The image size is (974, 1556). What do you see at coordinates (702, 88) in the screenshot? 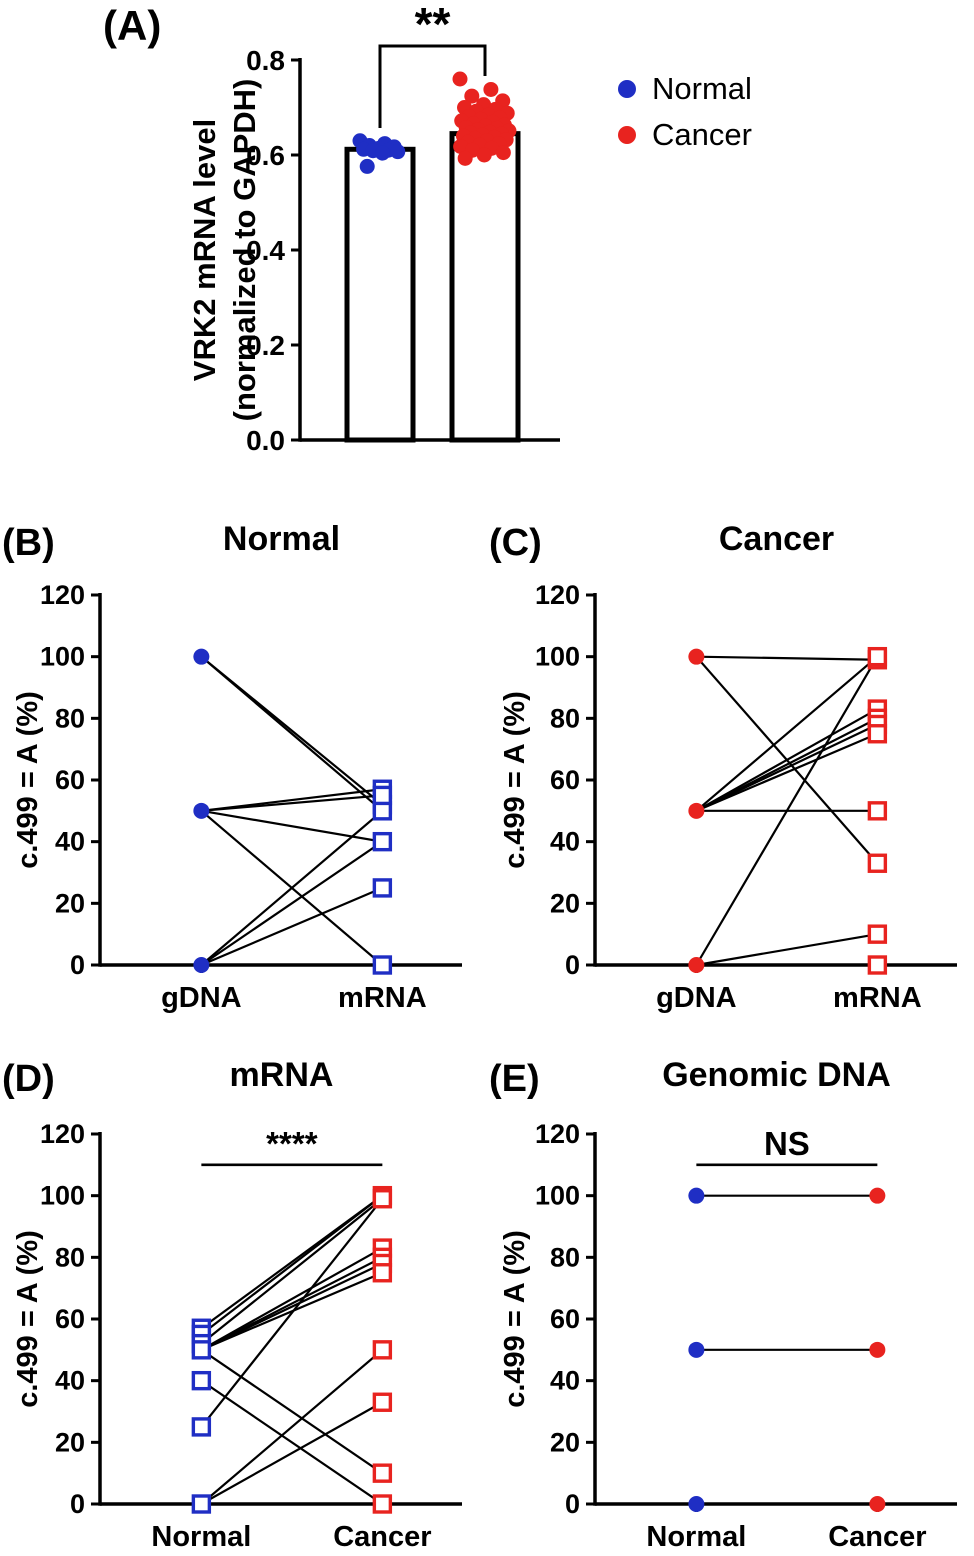
I see `legend-normal-label: Normal` at bounding box center [702, 88].